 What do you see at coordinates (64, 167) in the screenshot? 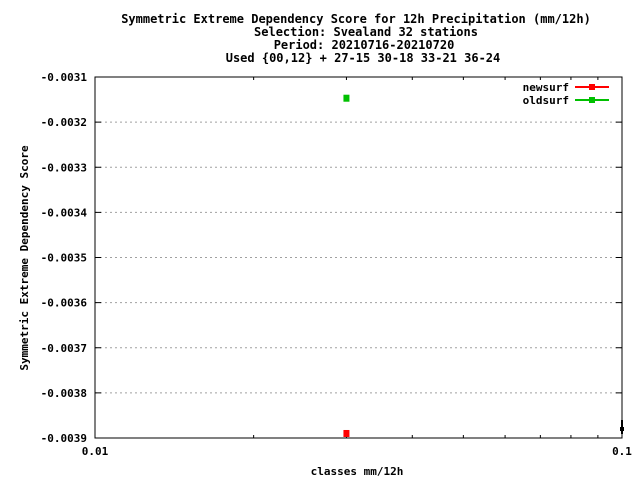
I see `y-tick-label: -0.0033` at bounding box center [64, 167].